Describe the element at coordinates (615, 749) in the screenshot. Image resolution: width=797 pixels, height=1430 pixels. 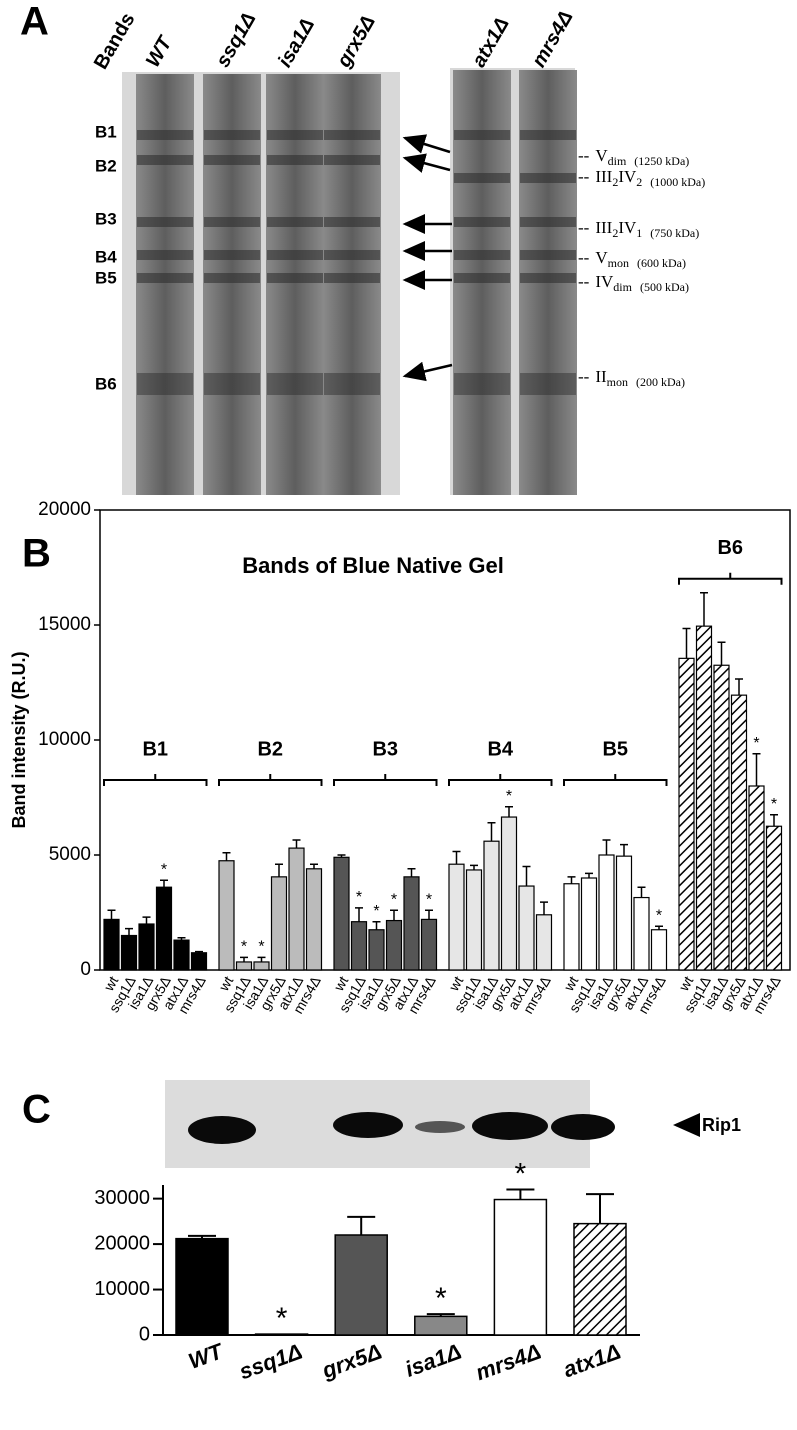
I see `group-label: B5` at that location.